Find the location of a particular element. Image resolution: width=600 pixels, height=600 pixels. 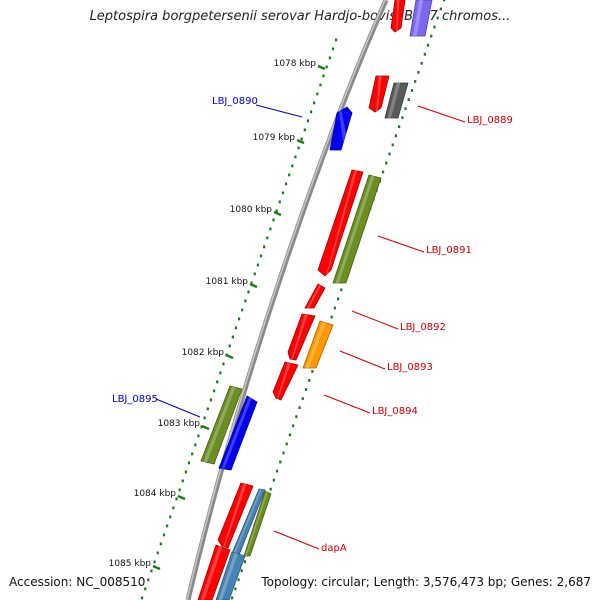

ruler-tick-label: 1082 kbp is located at coordinates (203, 353).